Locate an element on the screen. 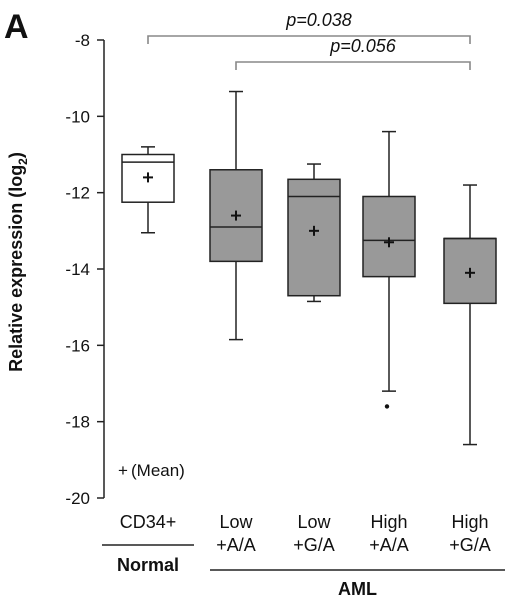 This screenshot has height=603, width=520. legend-mean-text: (Mean) is located at coordinates (158, 470).